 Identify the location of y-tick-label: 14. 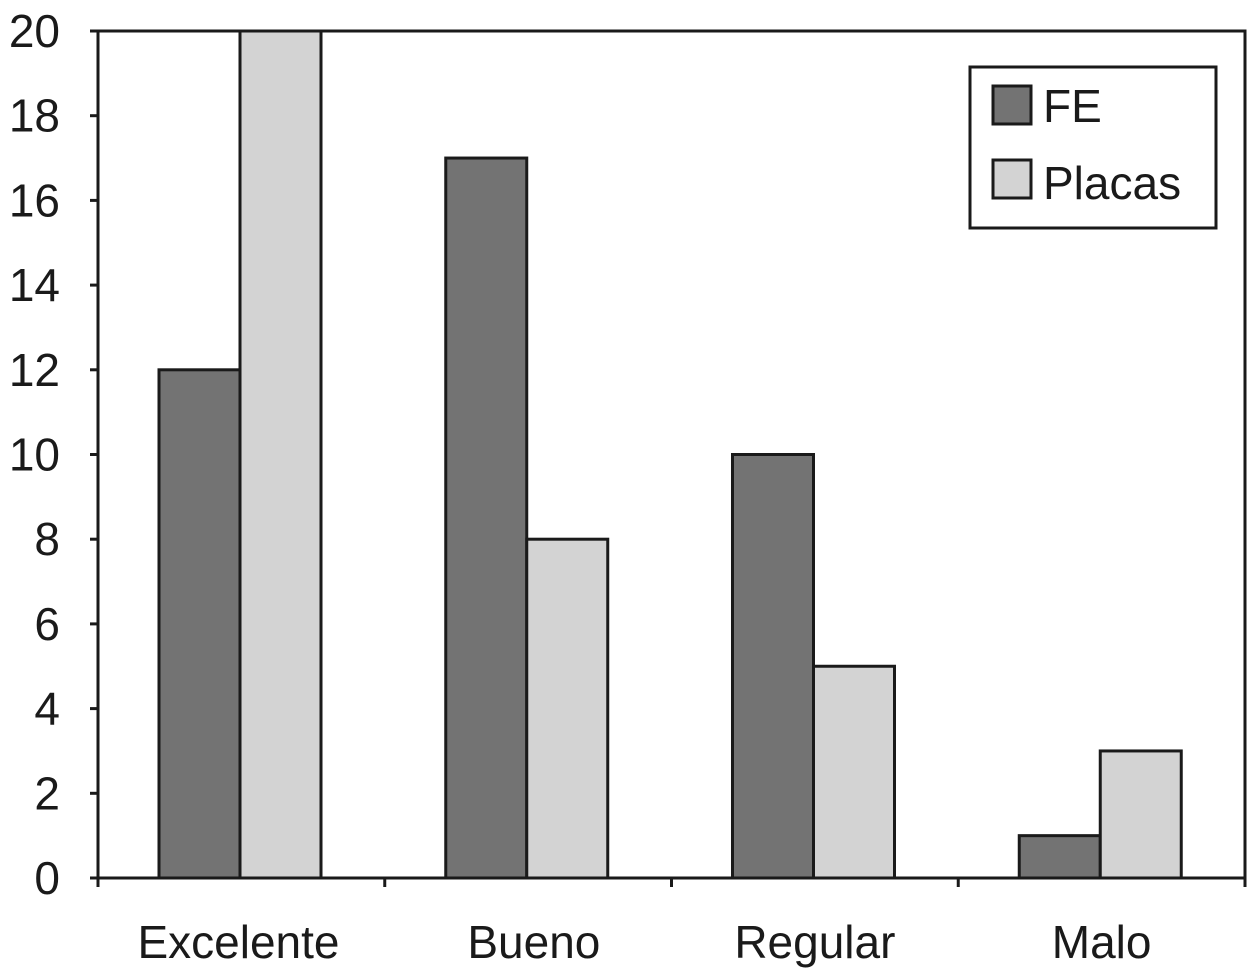
(34, 285).